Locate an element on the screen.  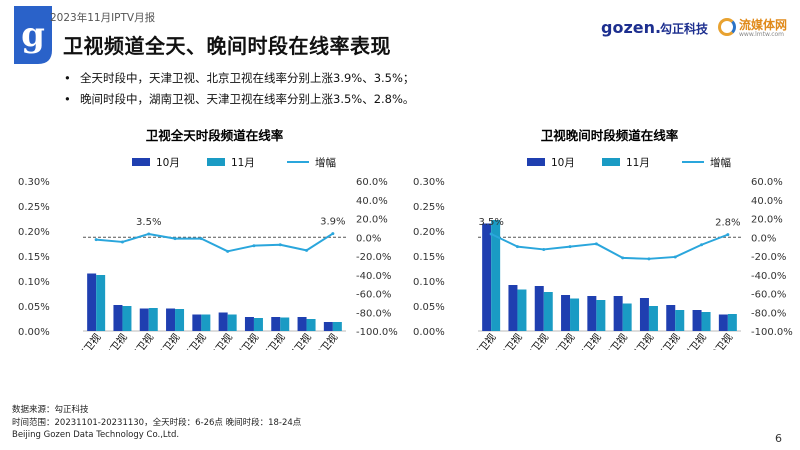
lmtw-logo-url: www.lmtw.com is located at coordinates (762, 34).